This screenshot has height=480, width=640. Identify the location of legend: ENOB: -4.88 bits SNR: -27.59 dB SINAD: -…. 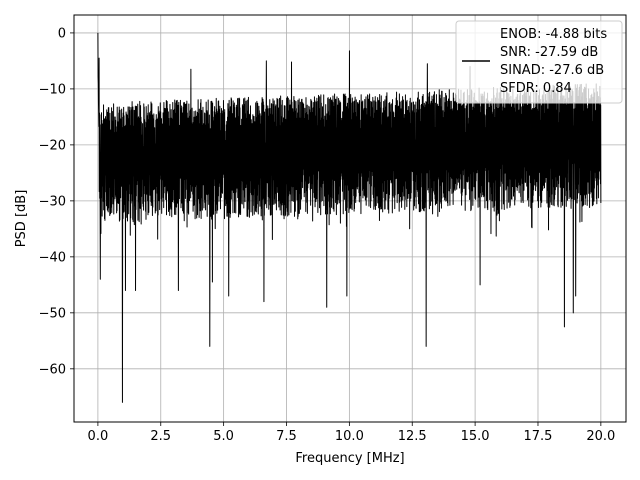
(539, 62).